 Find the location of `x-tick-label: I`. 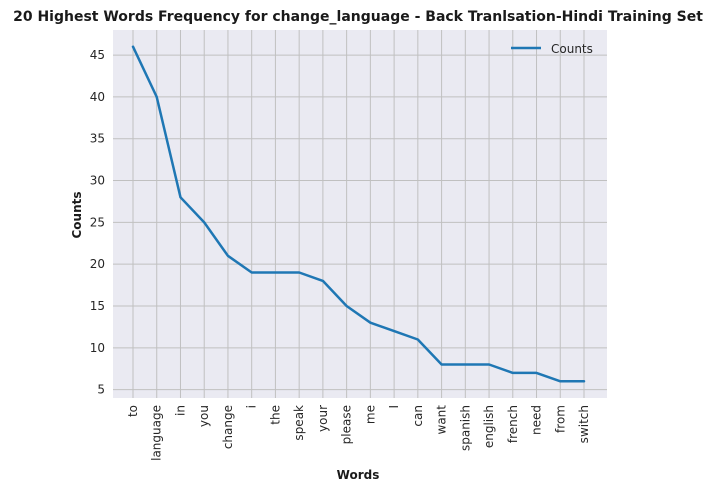

x-tick-label: I is located at coordinates (394, 407).